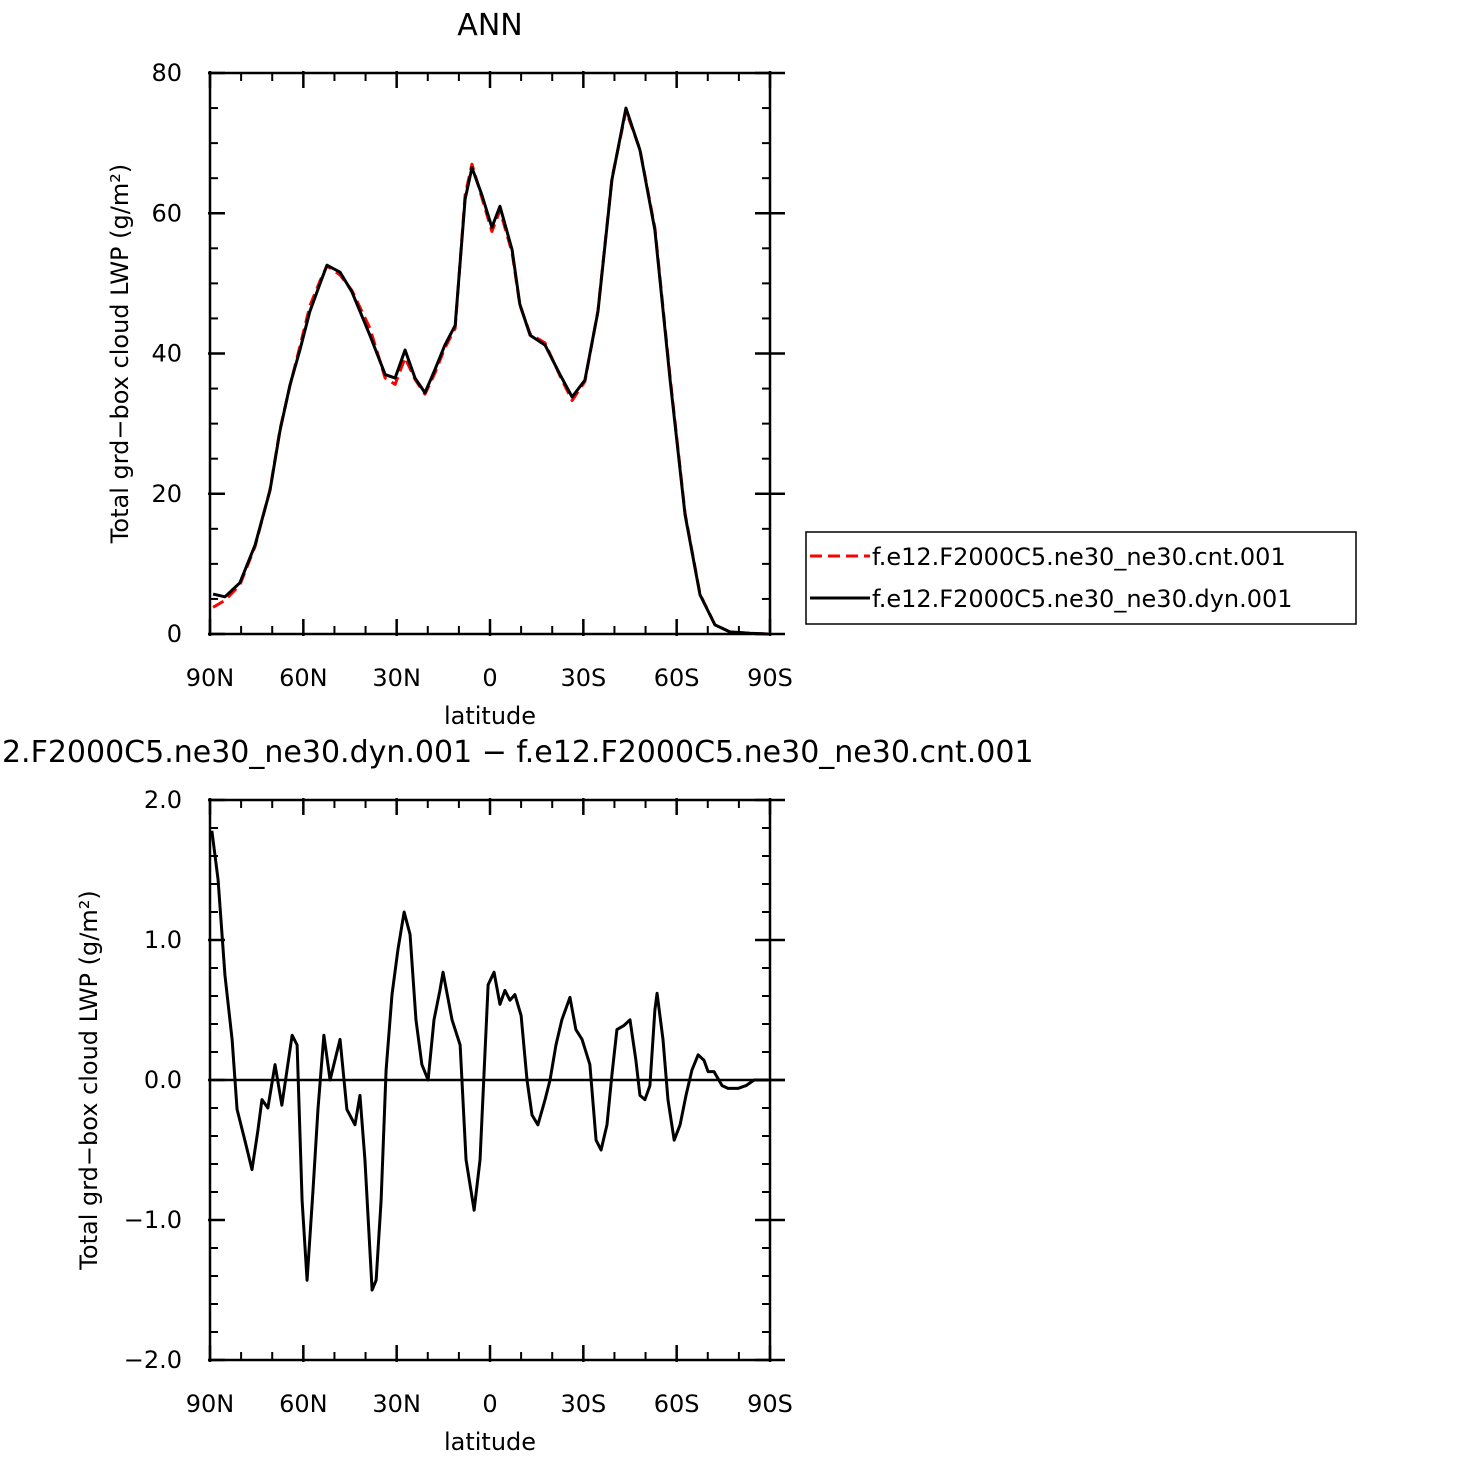 The image size is (1461, 1463). Describe the element at coordinates (163, 800) in the screenshot. I see `y-tick-label: 2.0` at that location.